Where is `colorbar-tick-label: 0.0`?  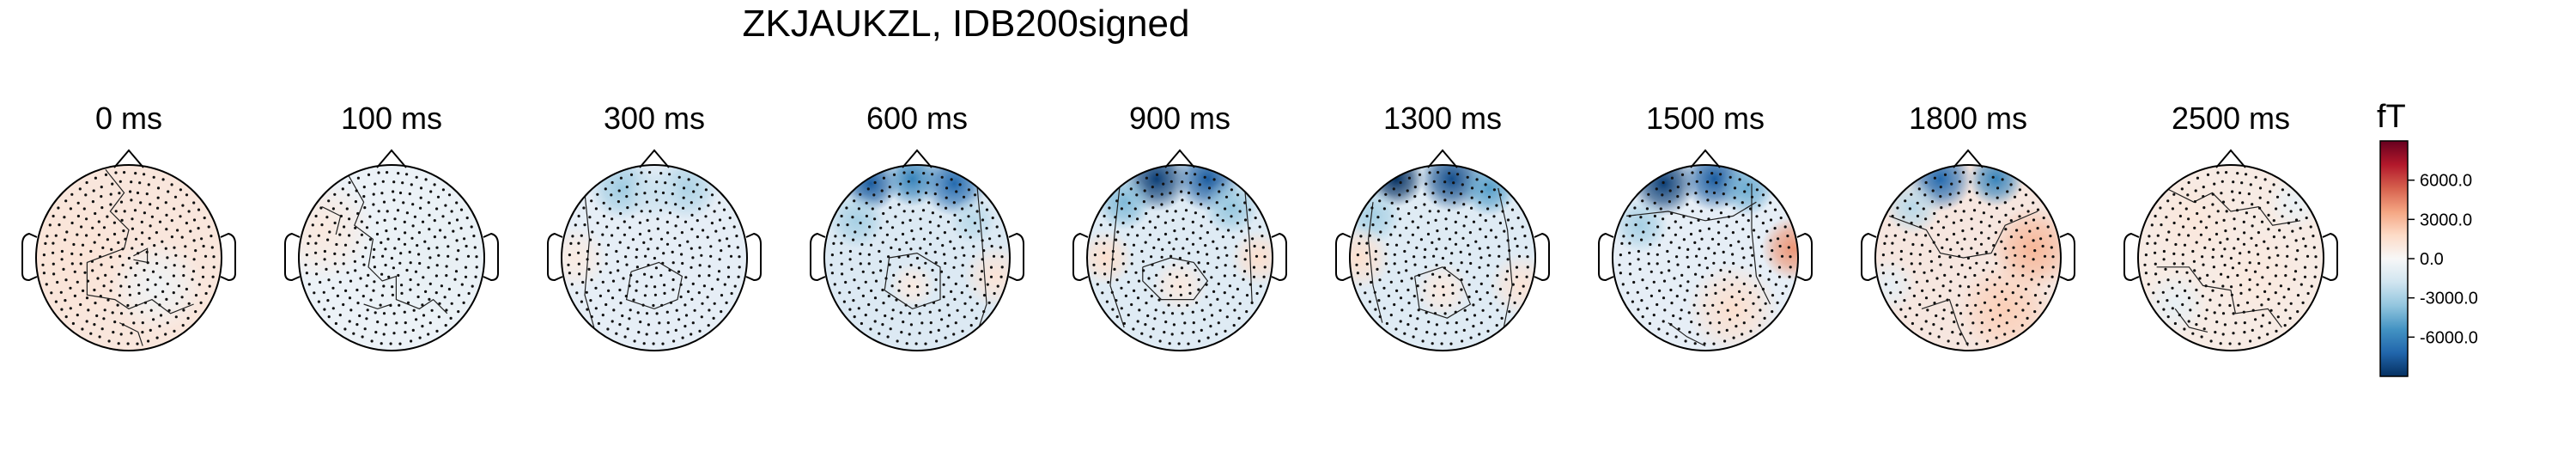 colorbar-tick-label: 0.0 is located at coordinates (2432, 259).